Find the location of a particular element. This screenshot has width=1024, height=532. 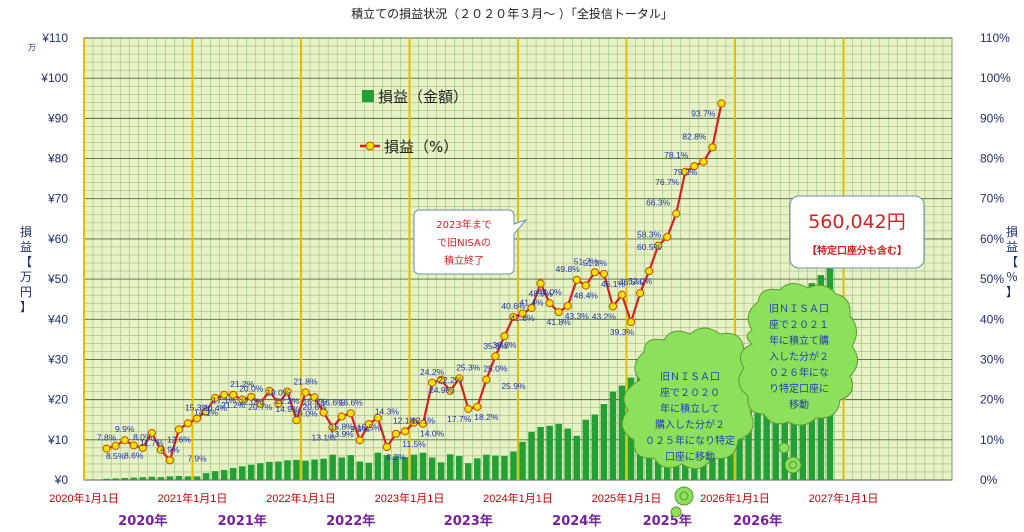

percent-data-label: 14.0% is located at coordinates (432, 434).